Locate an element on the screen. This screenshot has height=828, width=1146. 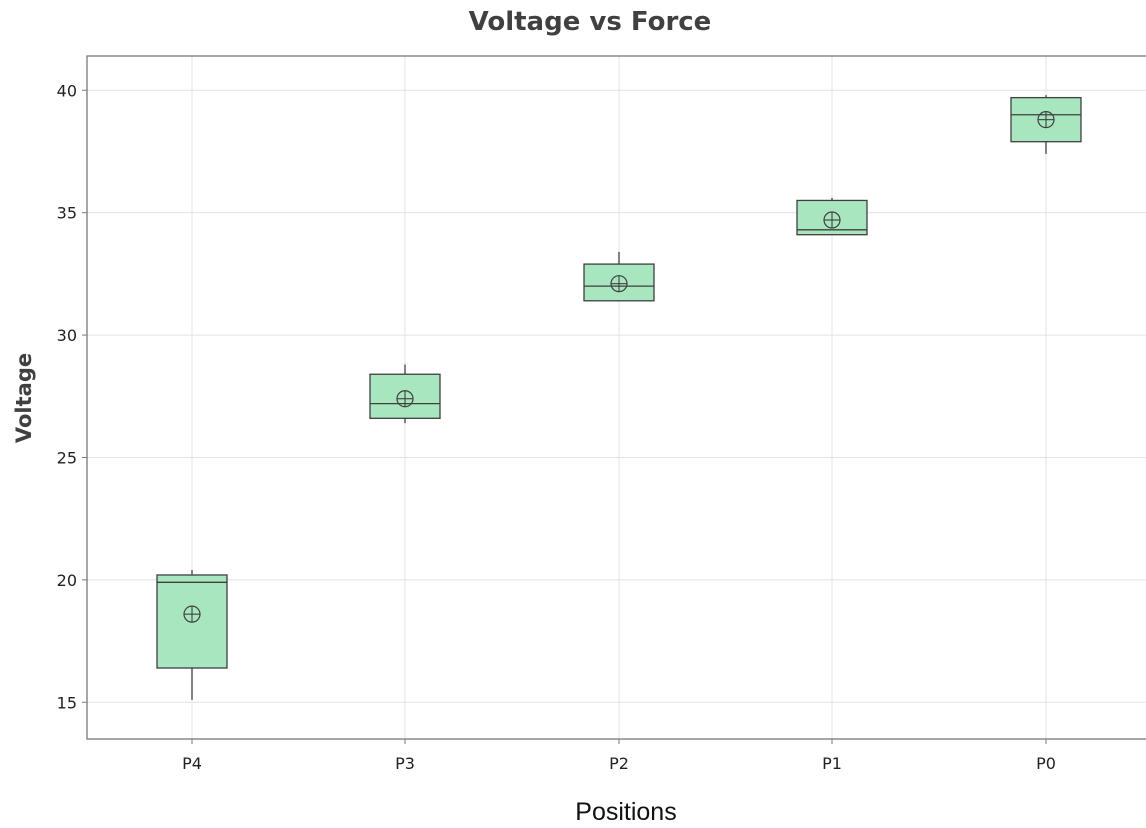
box-p0 is located at coordinates (1046, 124).